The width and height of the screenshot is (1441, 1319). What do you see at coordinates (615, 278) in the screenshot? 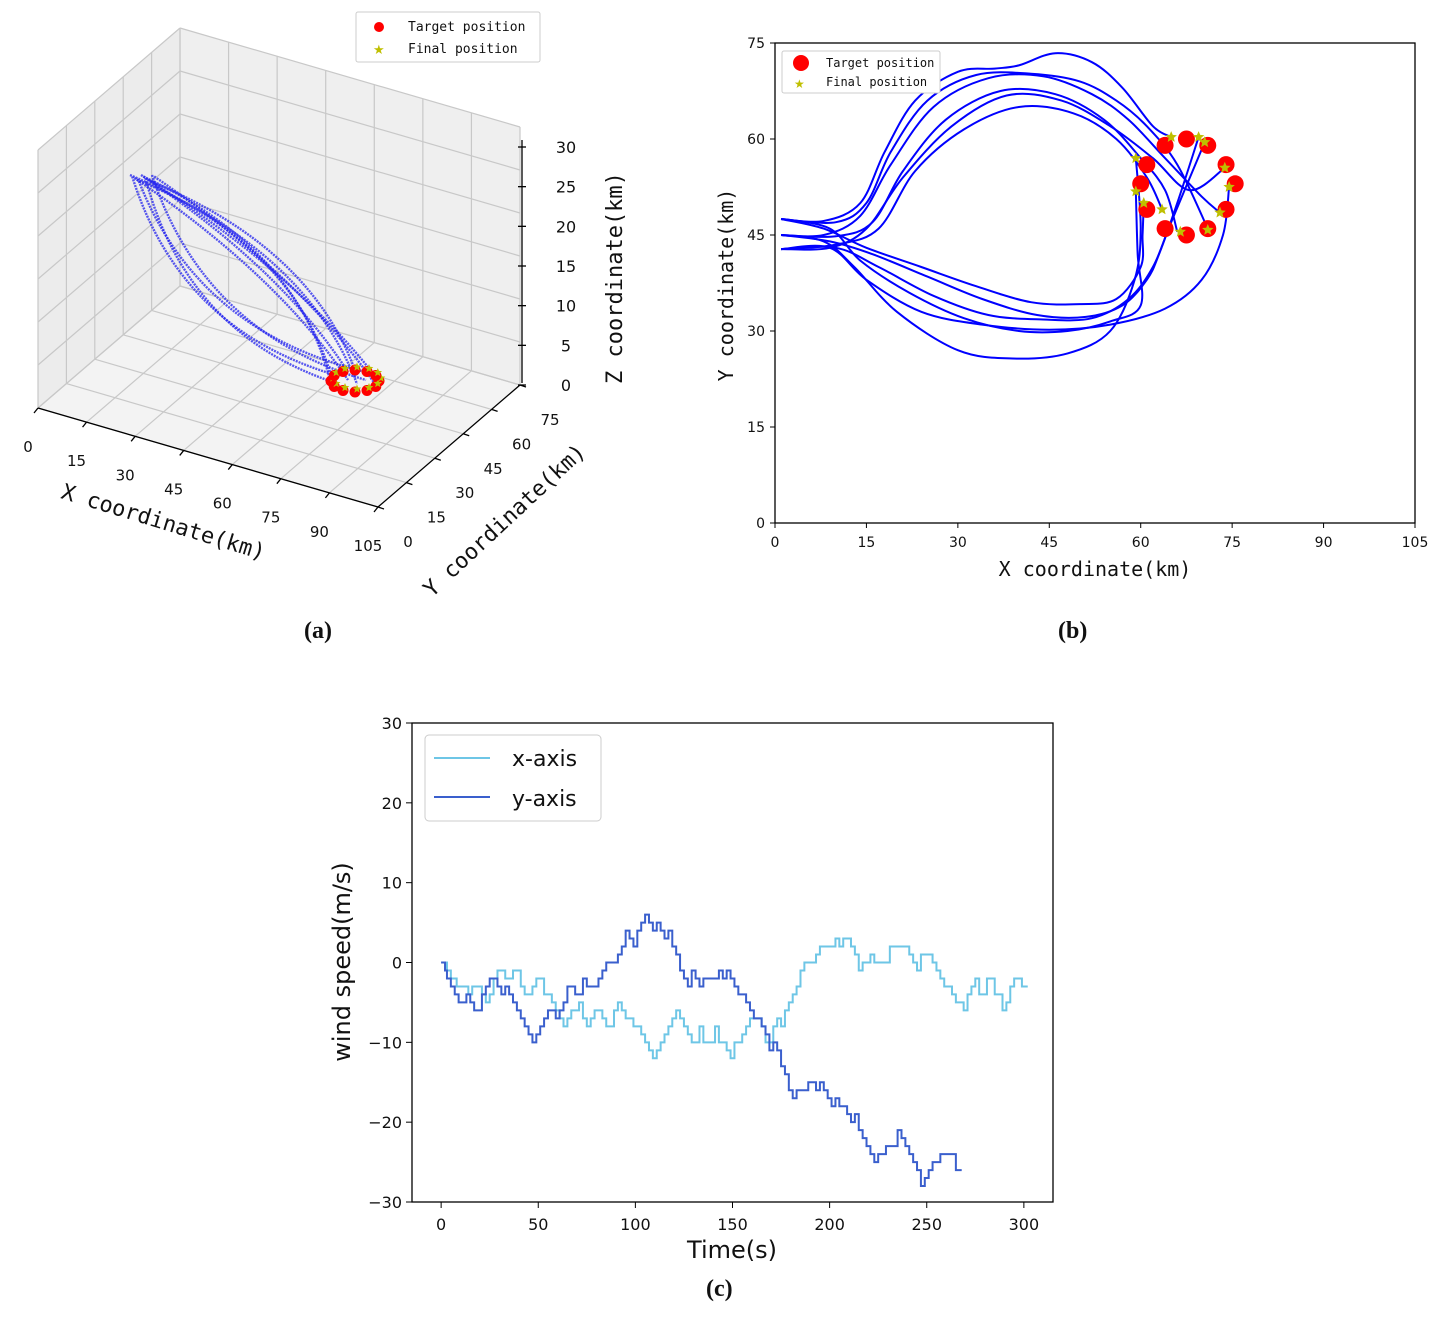
I see `chart-a-zlabel: Z coordinate(km)` at bounding box center [615, 278].